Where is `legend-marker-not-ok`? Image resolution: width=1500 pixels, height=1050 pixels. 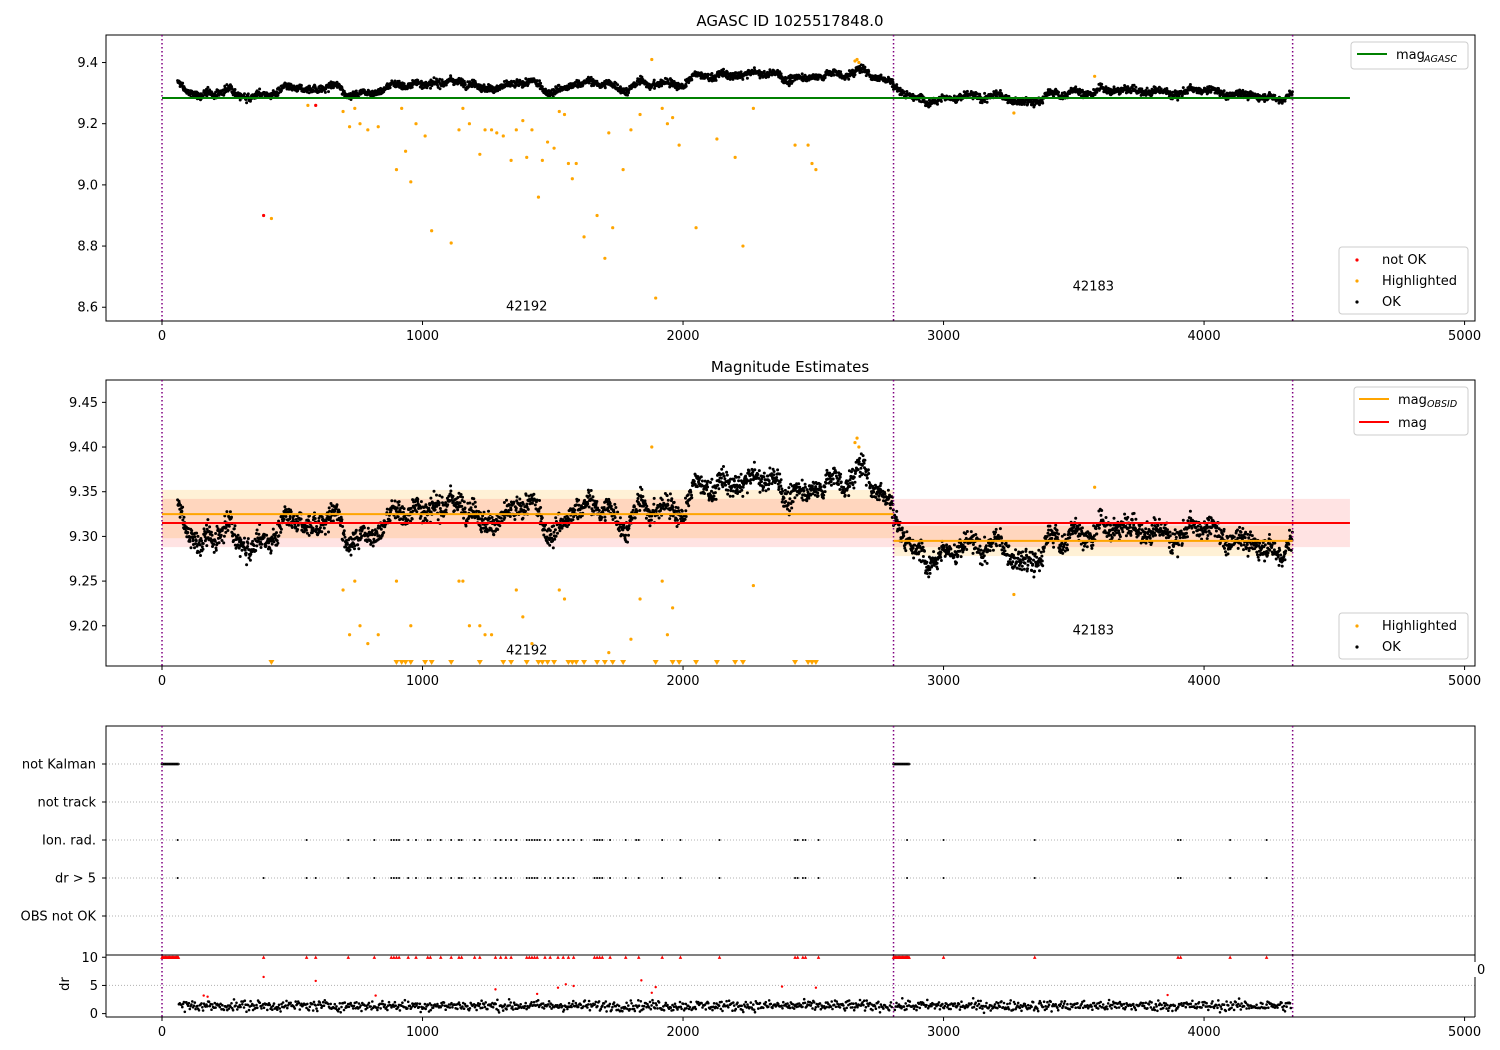
legend-marker-not-ok is located at coordinates (1357, 260).